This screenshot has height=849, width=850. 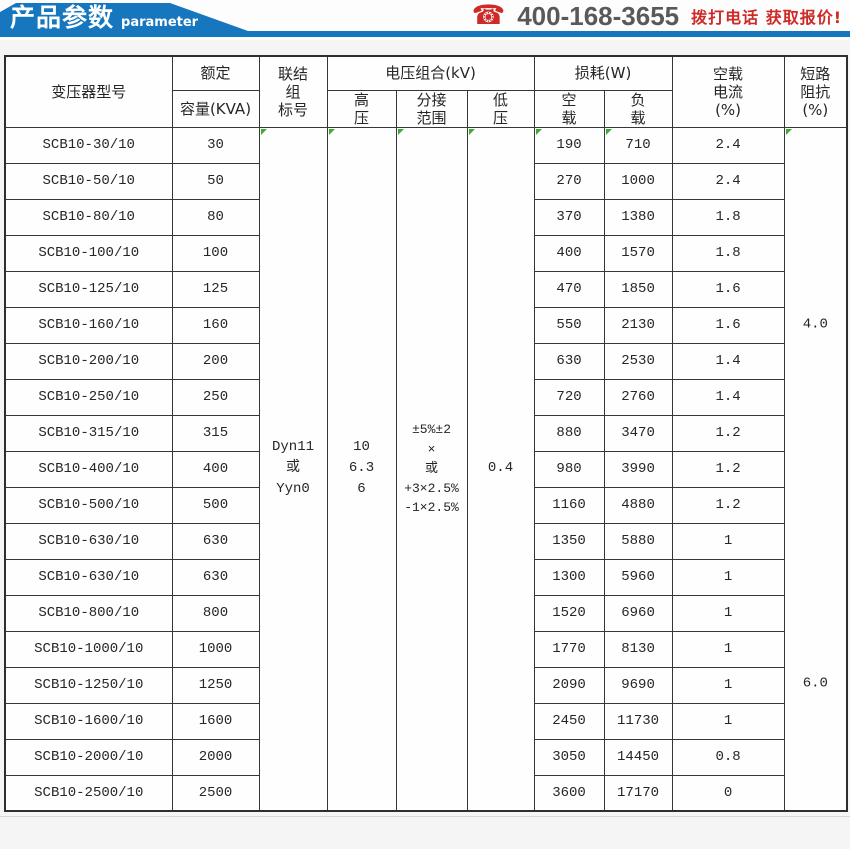 What do you see at coordinates (425, 685) in the screenshot?
I see `table-row: SCB10-1250/10 1250 2090 9690 1` at bounding box center [425, 685].